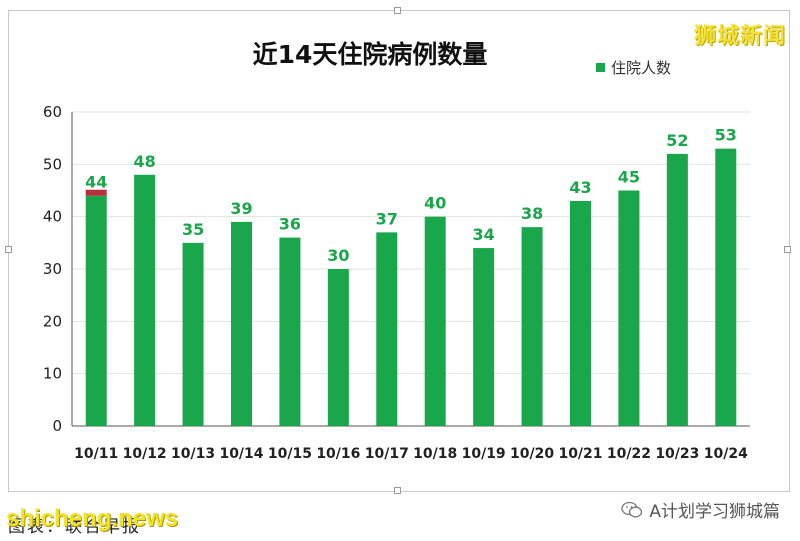 This screenshot has width=800, height=541. Describe the element at coordinates (52, 217) in the screenshot. I see `y-tick-label: 40` at that location.